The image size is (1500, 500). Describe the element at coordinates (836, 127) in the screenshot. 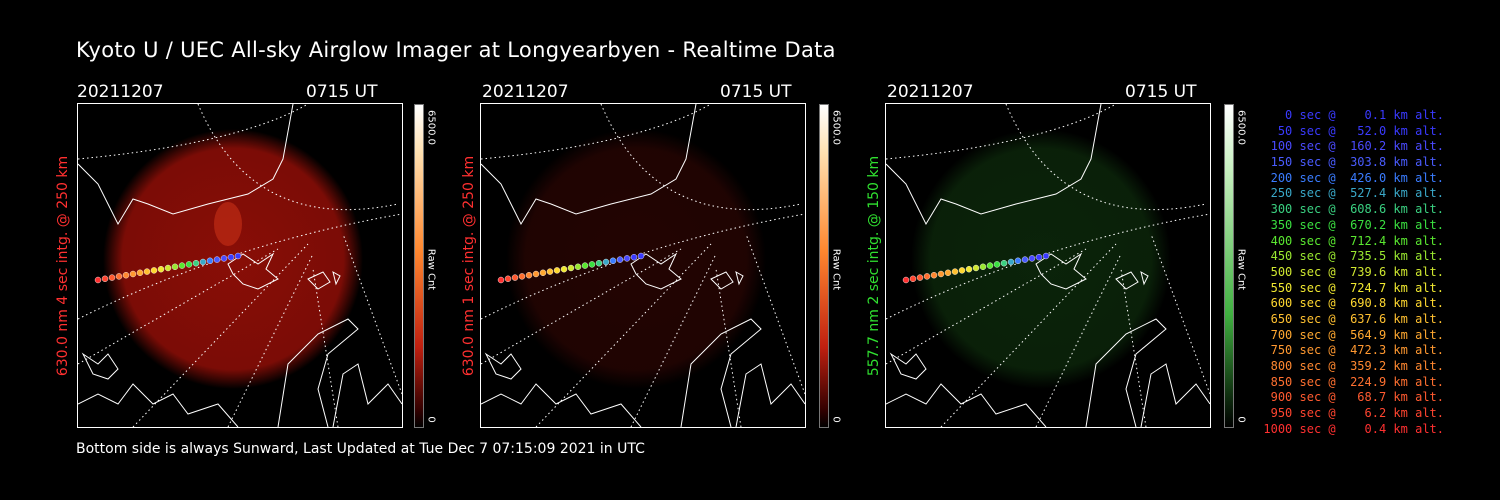

I see `panel-2-cbar-max: 6500.0` at that location.